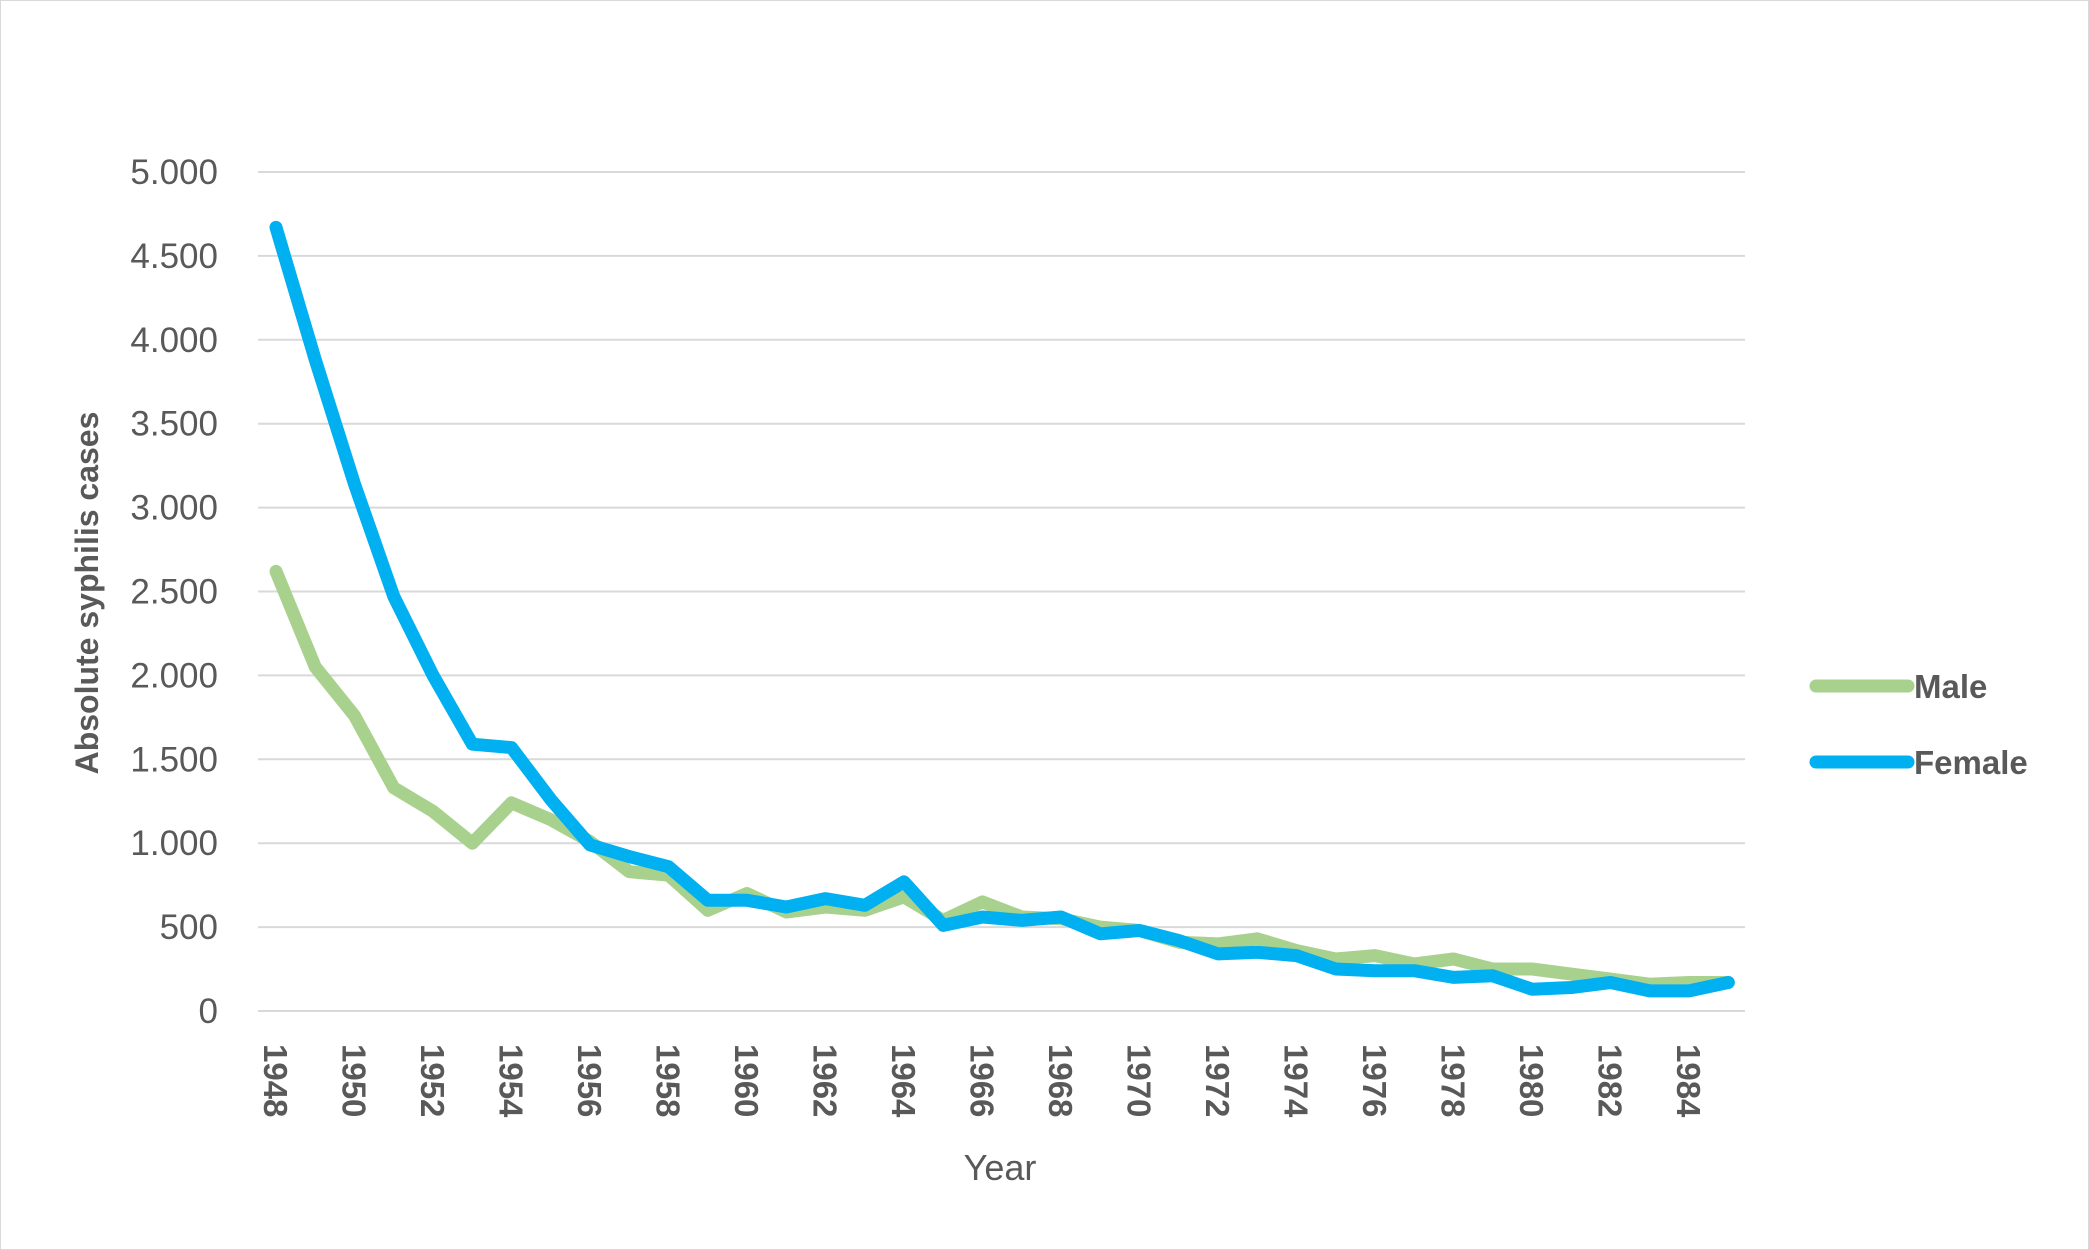 This screenshot has width=2089, height=1250. I want to click on y-tick-label: 0, so click(208, 1011).